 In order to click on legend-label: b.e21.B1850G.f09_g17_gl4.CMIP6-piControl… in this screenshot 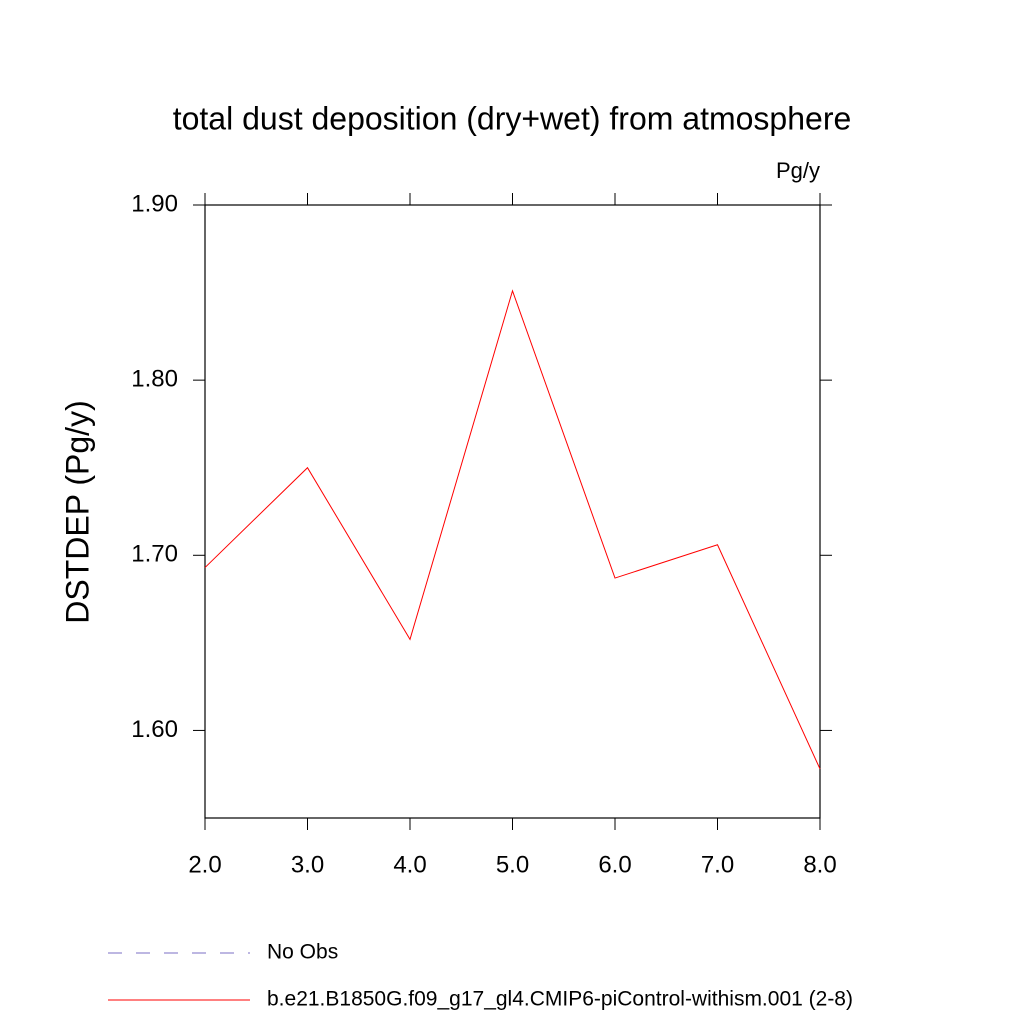, I will do `click(560, 999)`.